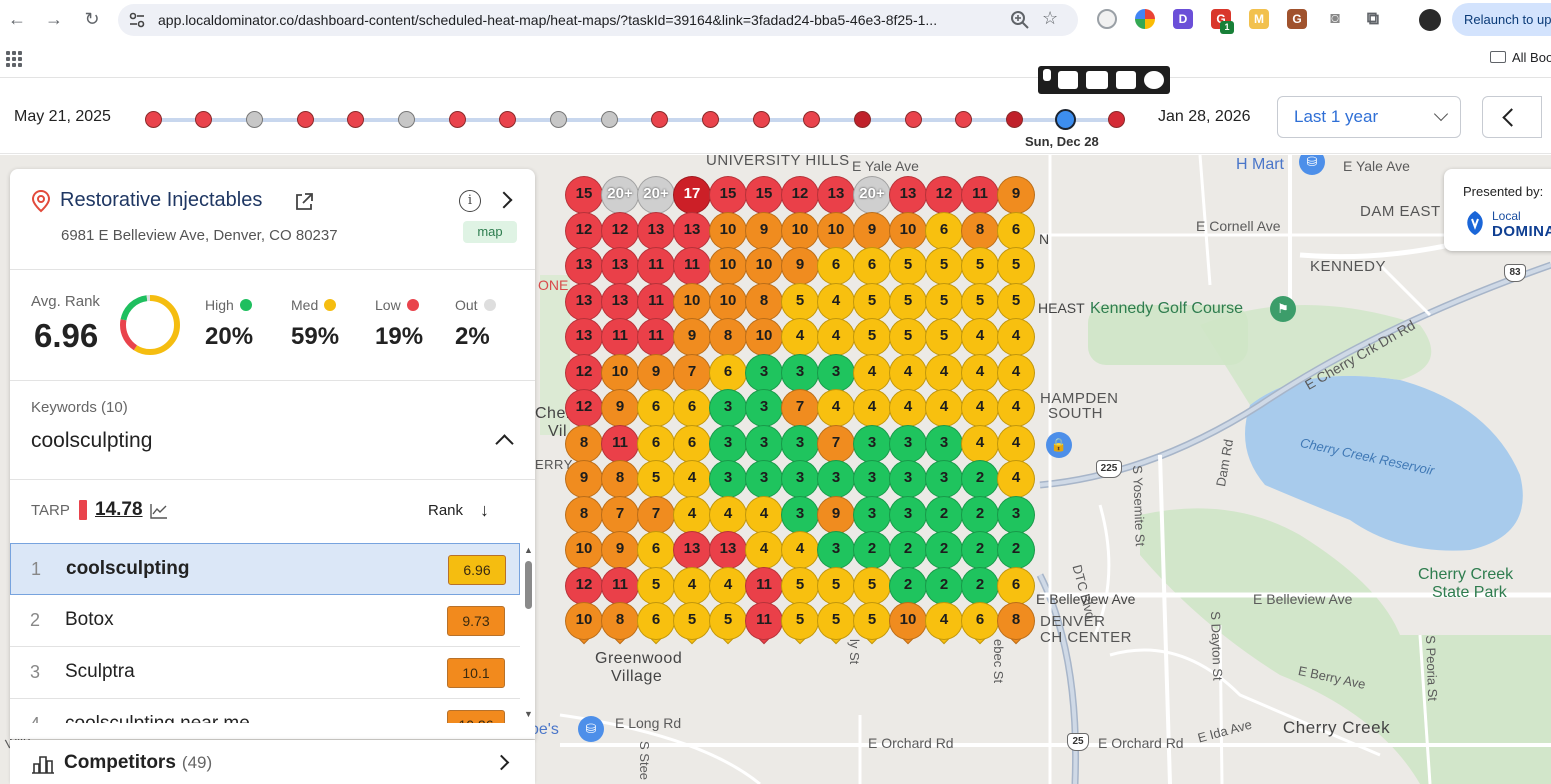 The image size is (1551, 784). Describe the element at coordinates (470, 201) in the screenshot. I see `info-icon: i` at that location.